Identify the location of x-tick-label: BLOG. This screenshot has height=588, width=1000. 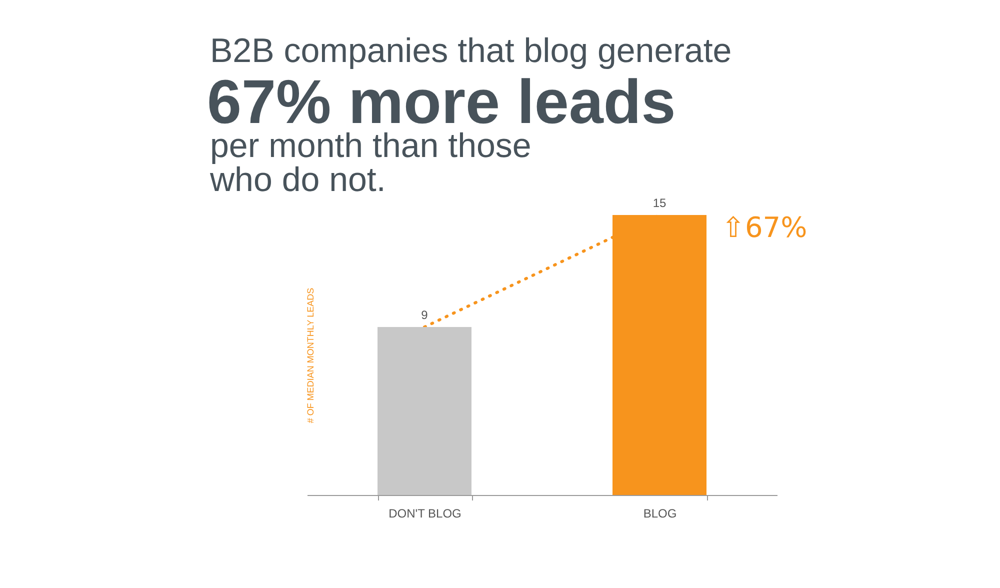
(660, 513).